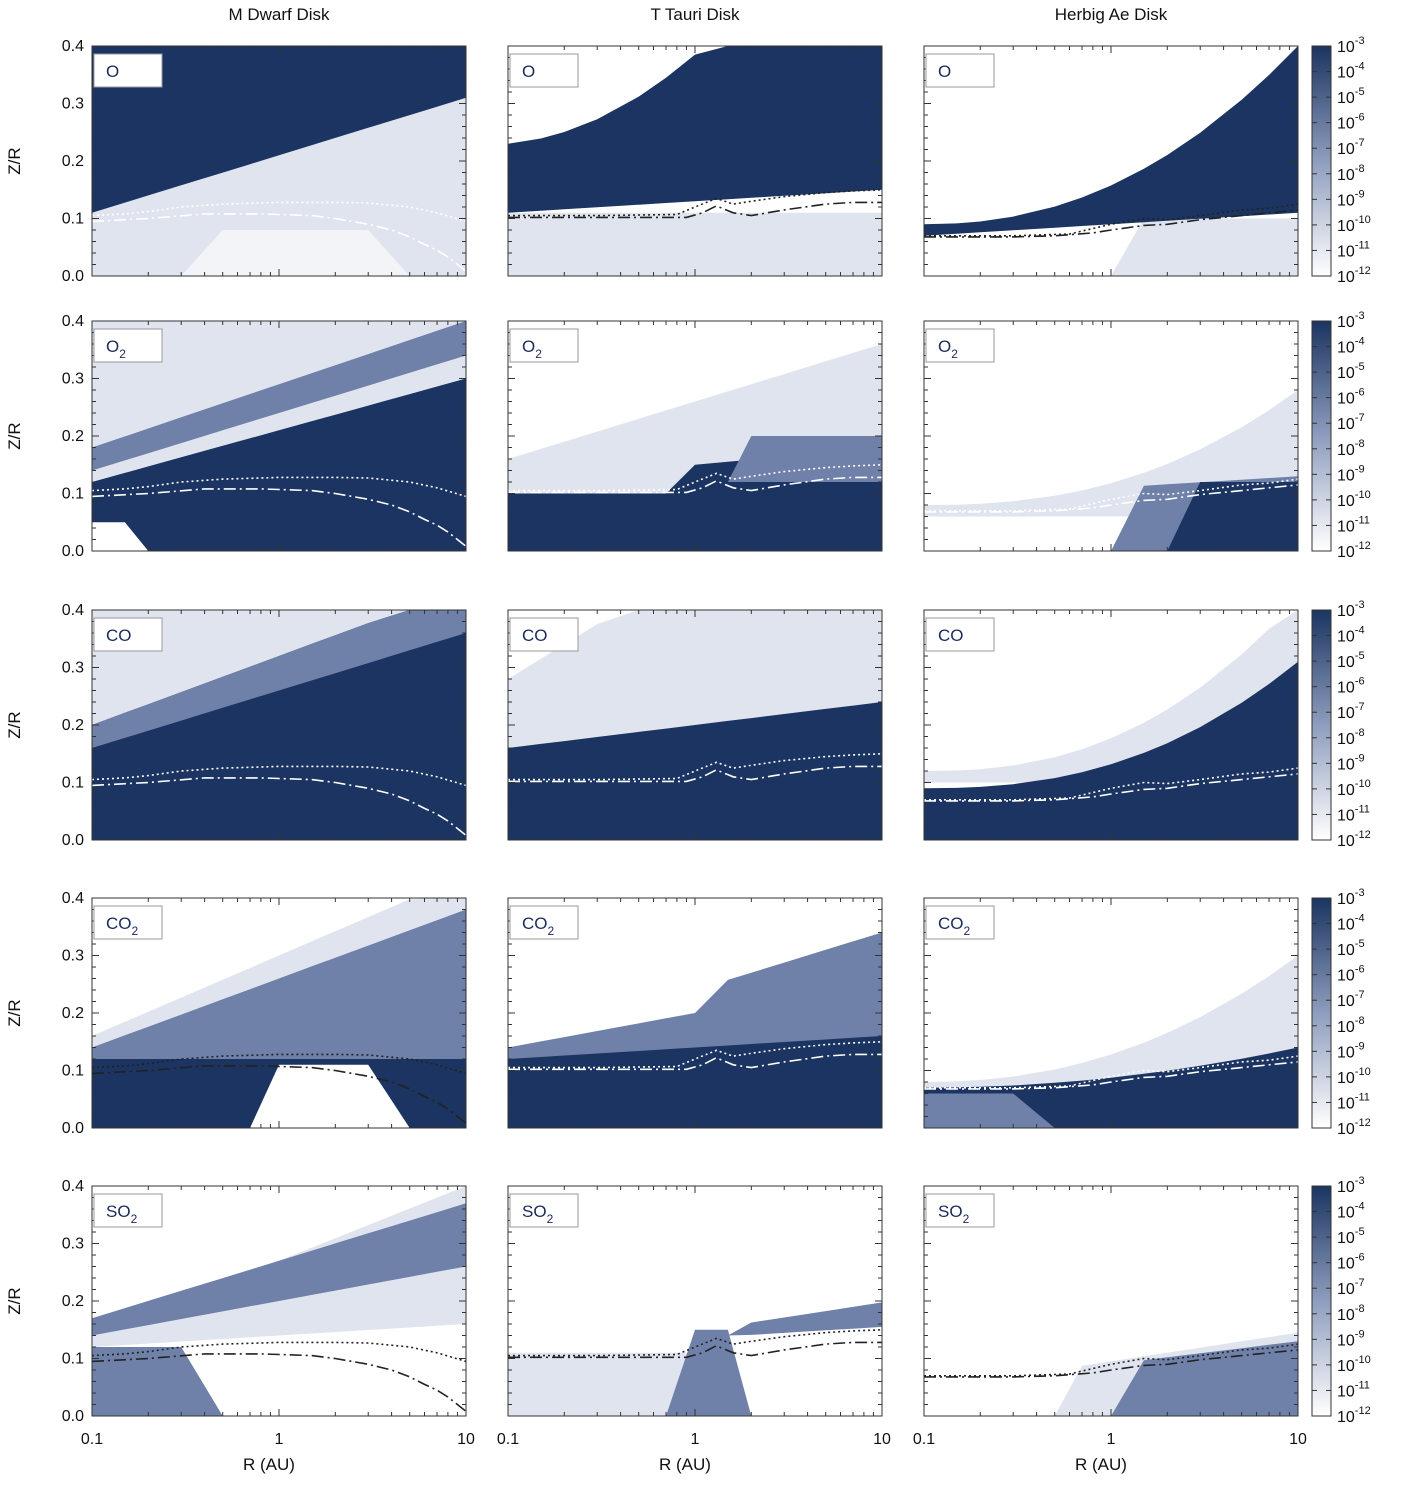  Describe the element at coordinates (695, 436) in the screenshot. I see `panel: O2` at that location.